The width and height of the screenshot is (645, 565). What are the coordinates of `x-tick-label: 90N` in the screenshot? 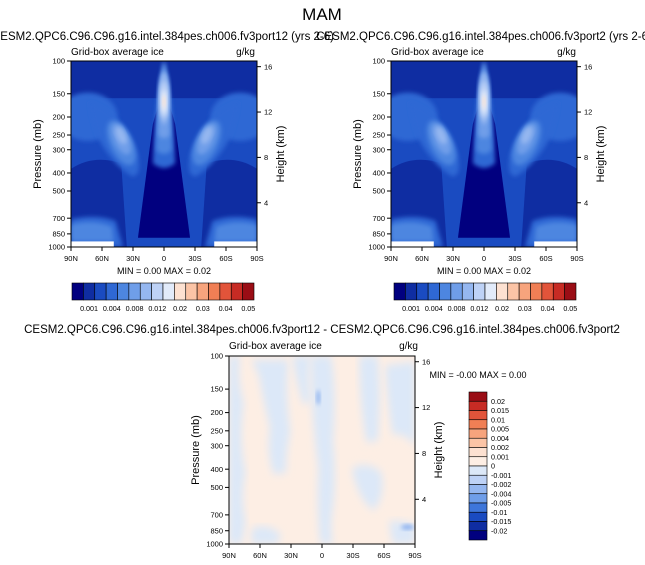 It's located at (229, 555).